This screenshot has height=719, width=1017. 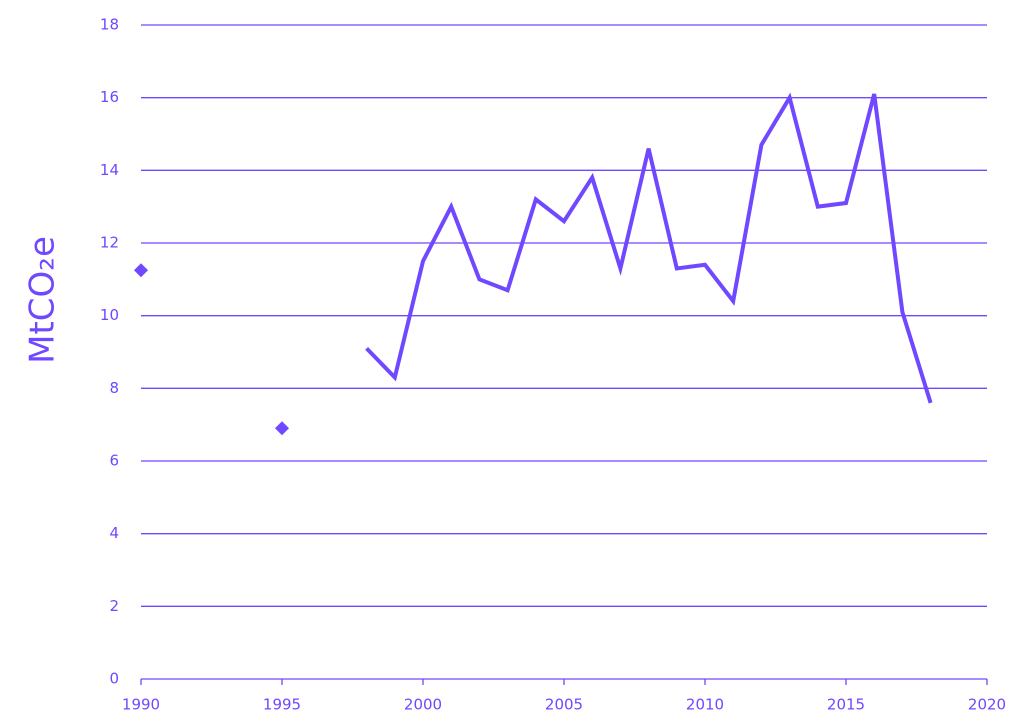 I want to click on x-tick-label: 2005, so click(x=564, y=705).